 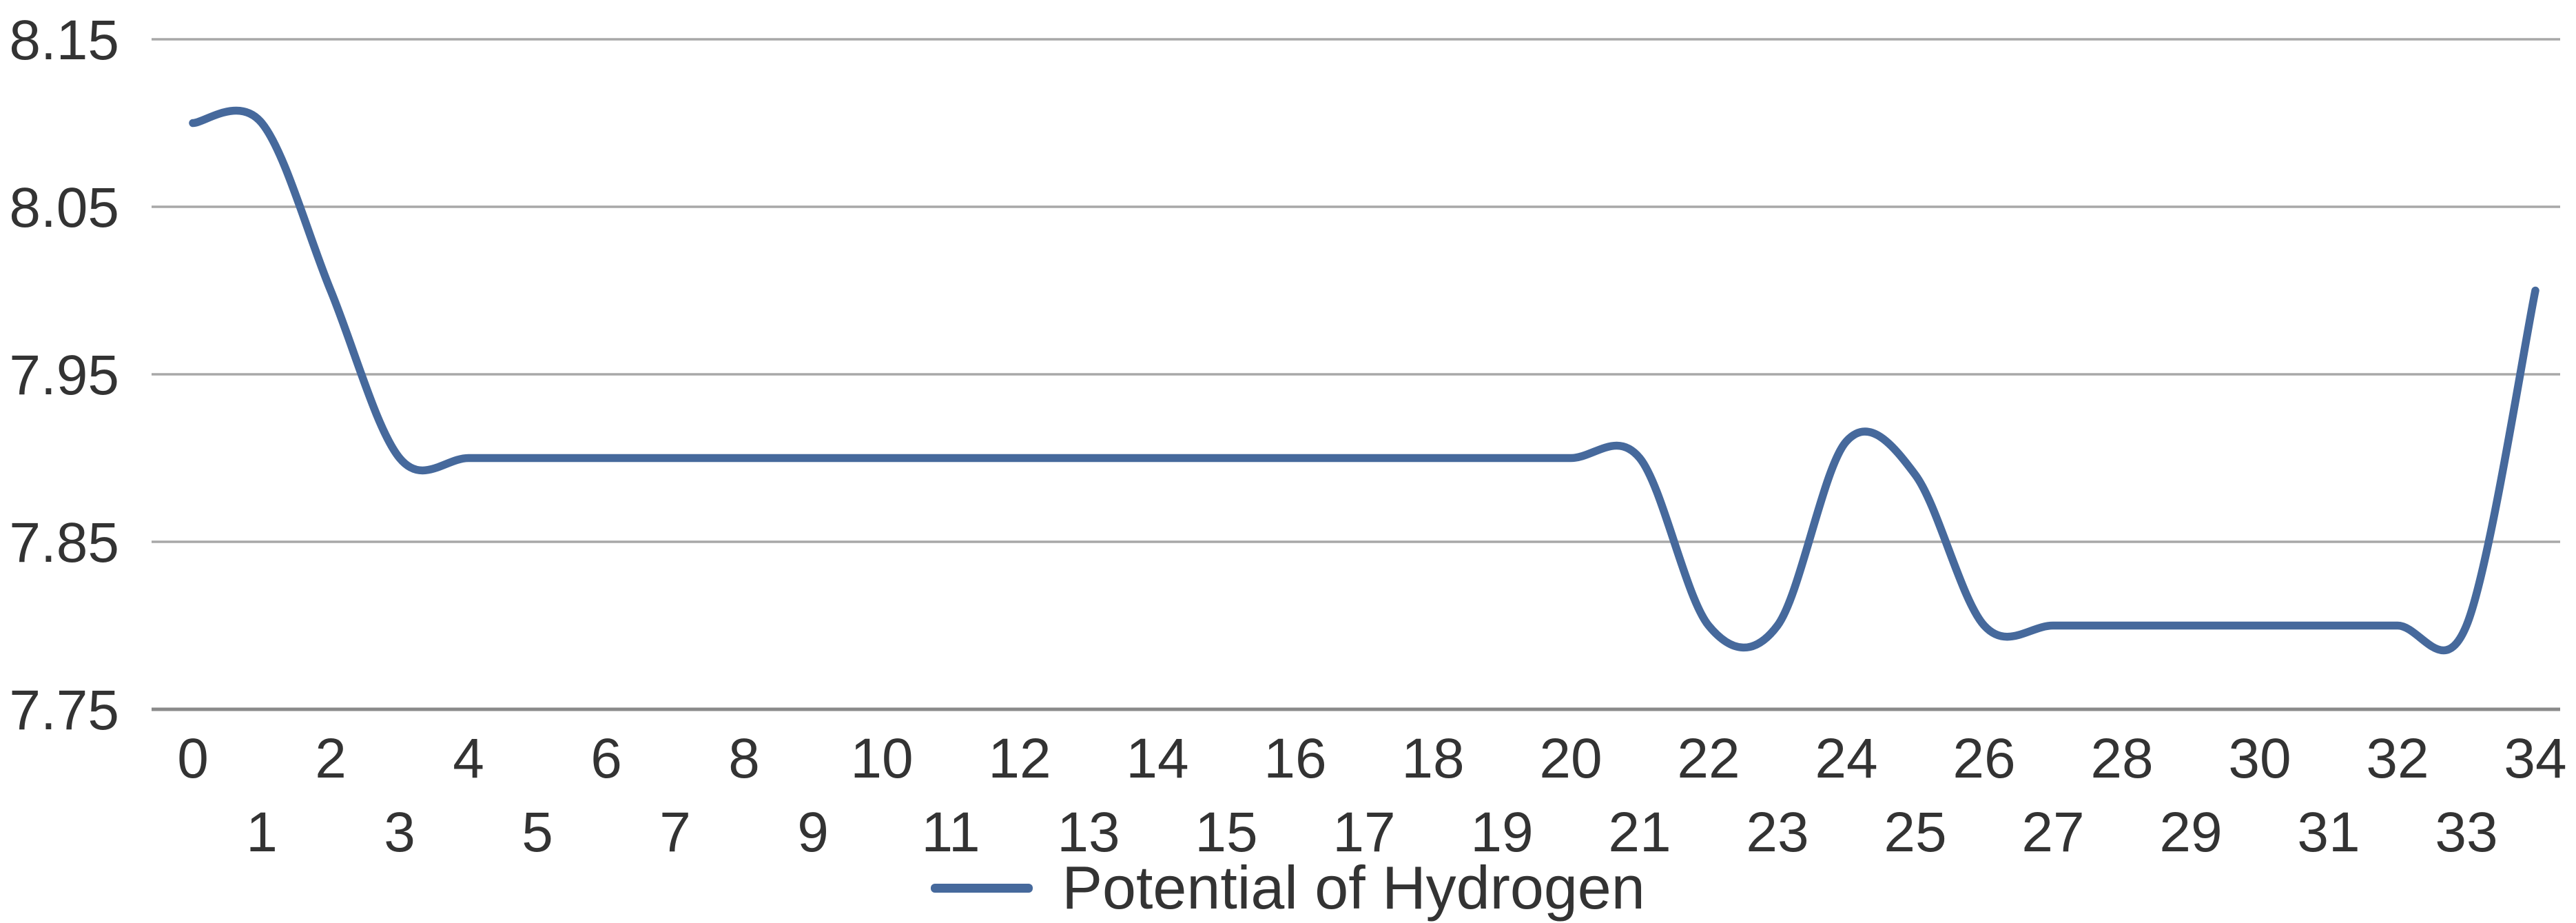 What do you see at coordinates (2190, 832) in the screenshot?
I see `x-tick-label: 29` at bounding box center [2190, 832].